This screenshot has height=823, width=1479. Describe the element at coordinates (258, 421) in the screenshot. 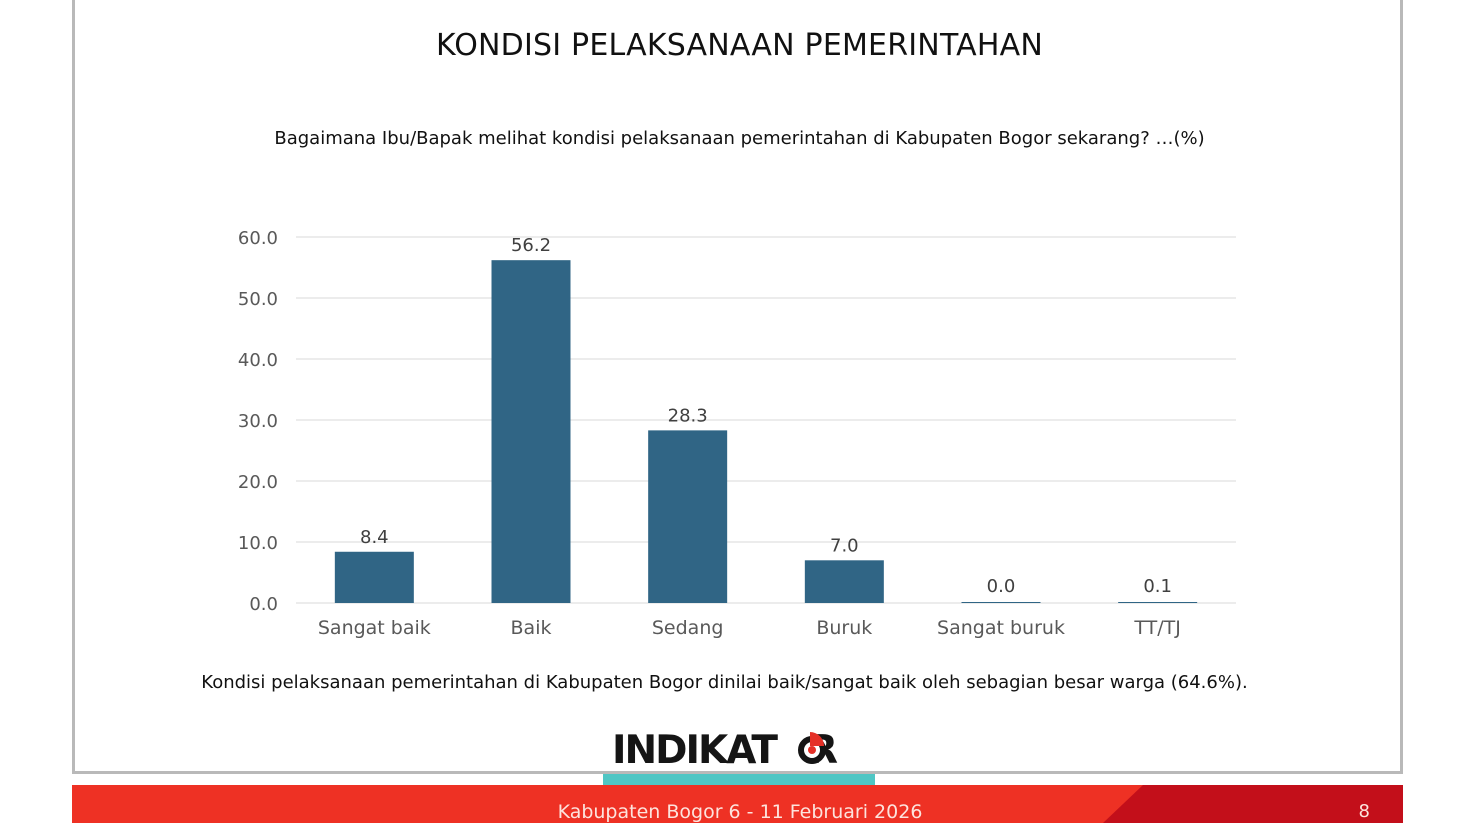

I see `y-tick-label: 30.0` at that location.